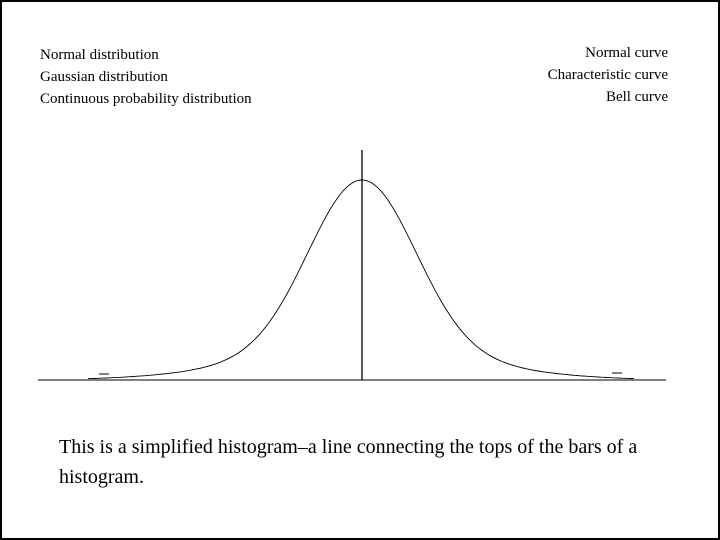 The image size is (720, 540). Describe the element at coordinates (99, 55) in the screenshot. I see `left-title-line-1: Normal distribution` at that location.